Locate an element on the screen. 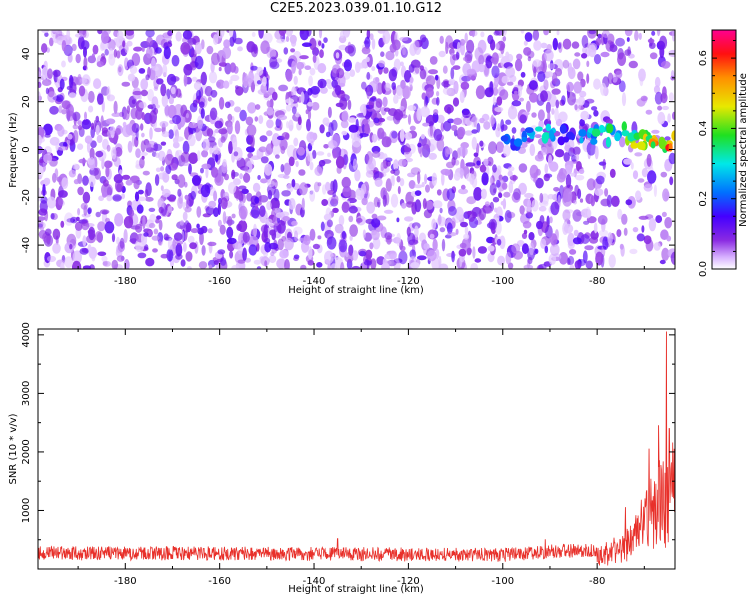 Image resolution: width=750 pixels, height=600 pixels. figure-title: C2E5.2023.039.01.10.G12 is located at coordinates (356, 8).